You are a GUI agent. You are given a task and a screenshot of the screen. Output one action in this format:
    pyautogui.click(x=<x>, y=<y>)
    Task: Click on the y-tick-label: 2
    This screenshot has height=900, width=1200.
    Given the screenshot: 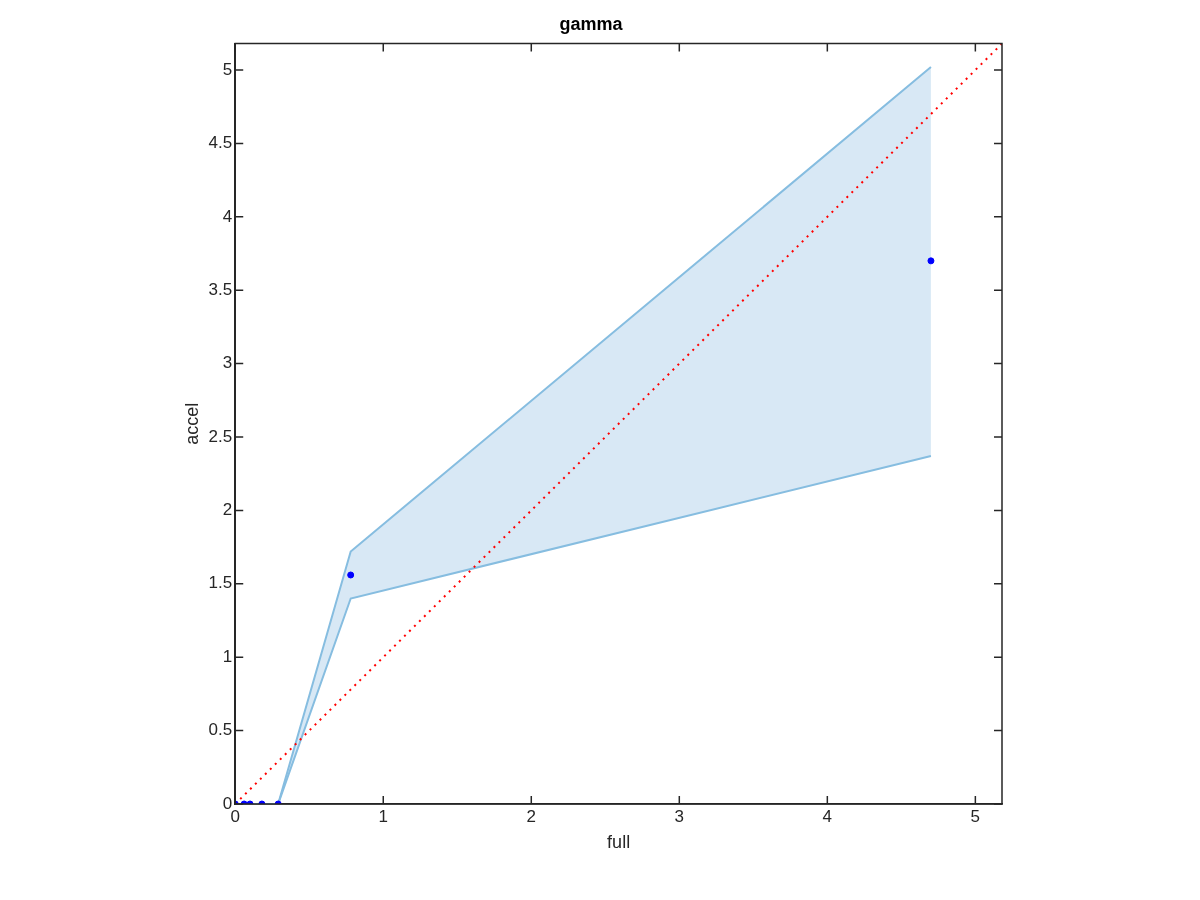 What is the action you would take?
    pyautogui.click(x=227, y=510)
    